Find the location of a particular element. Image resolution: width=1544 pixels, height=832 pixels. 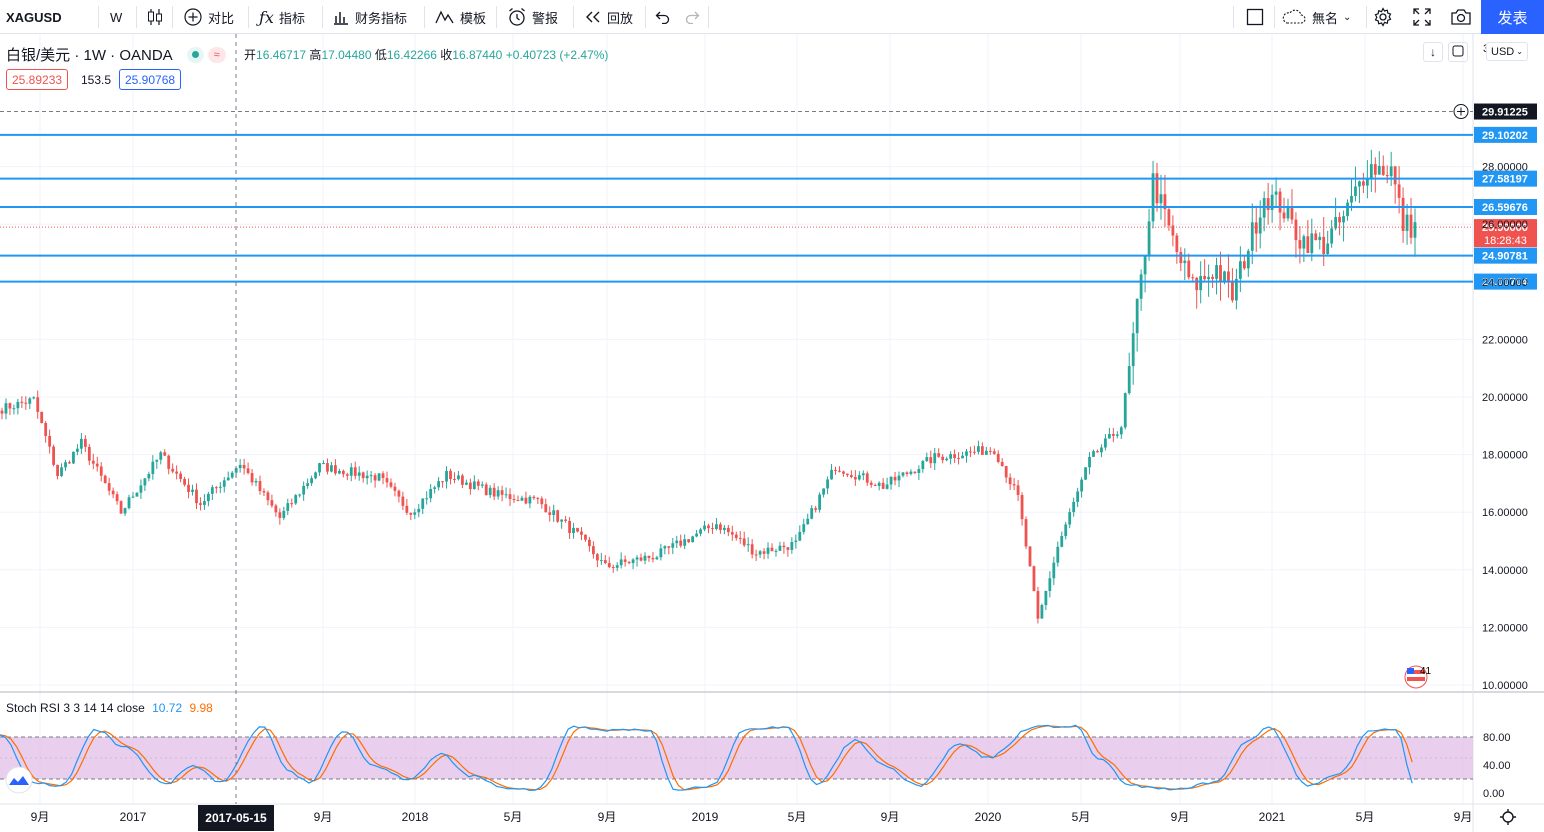

price-label-bg is located at coordinates (1505, 255).